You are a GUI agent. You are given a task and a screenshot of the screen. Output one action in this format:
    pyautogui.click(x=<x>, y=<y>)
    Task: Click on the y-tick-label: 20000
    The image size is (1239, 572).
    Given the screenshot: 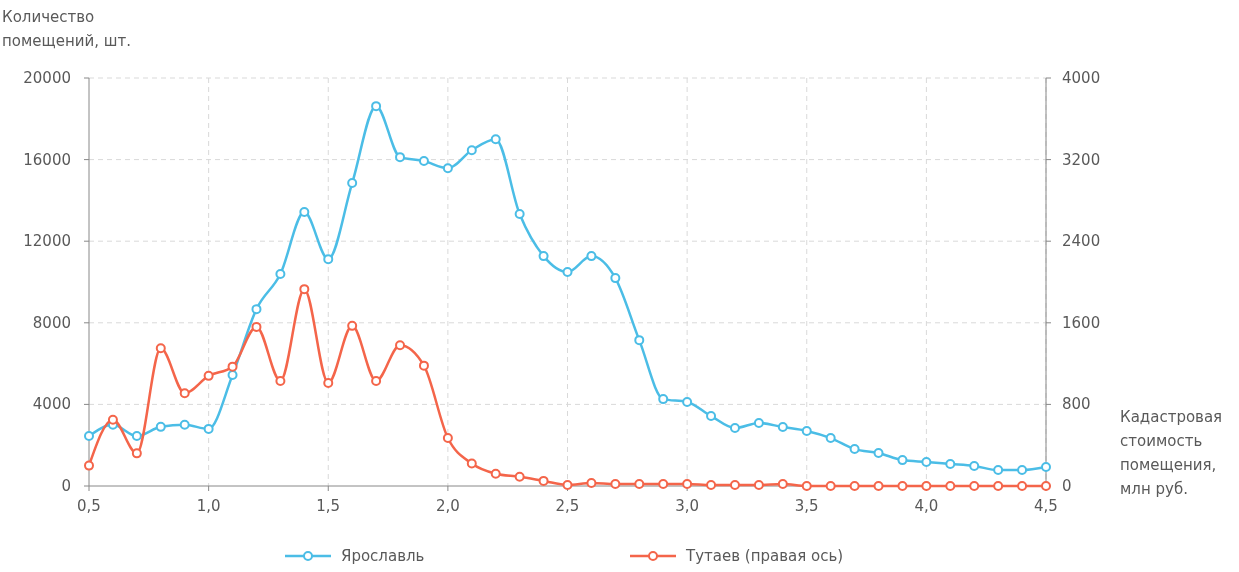 What is the action you would take?
    pyautogui.click(x=47, y=78)
    